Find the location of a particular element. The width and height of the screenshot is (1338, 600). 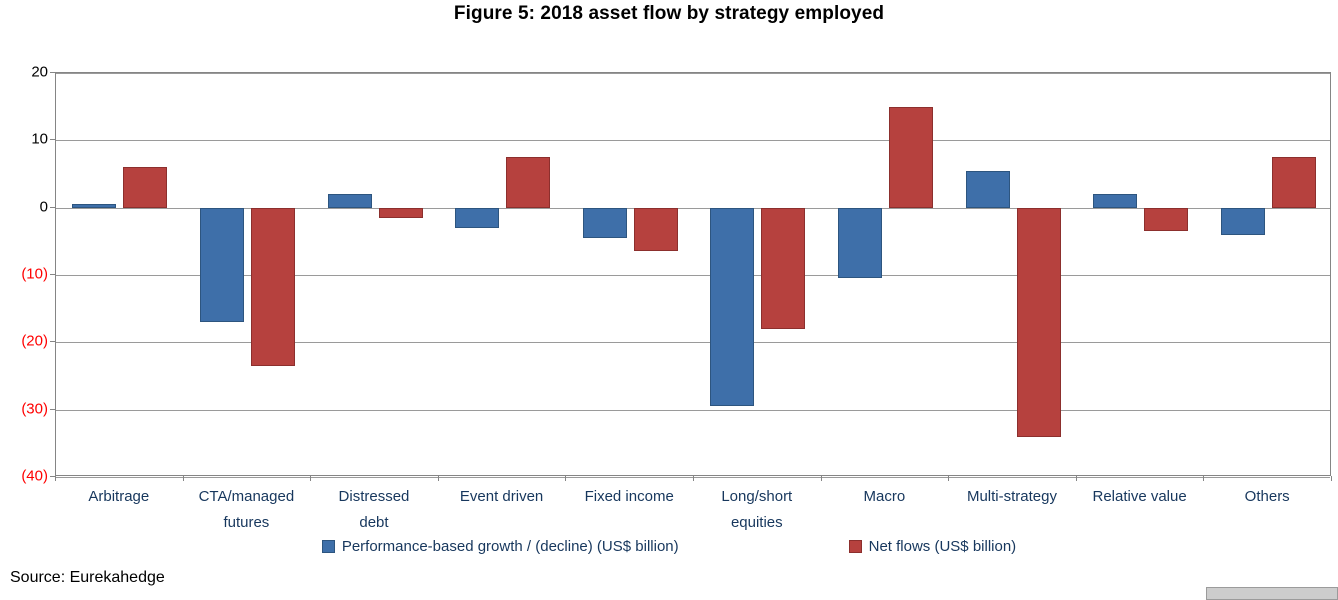

bar-fixed-income-net-flows is located at coordinates (655, 229).